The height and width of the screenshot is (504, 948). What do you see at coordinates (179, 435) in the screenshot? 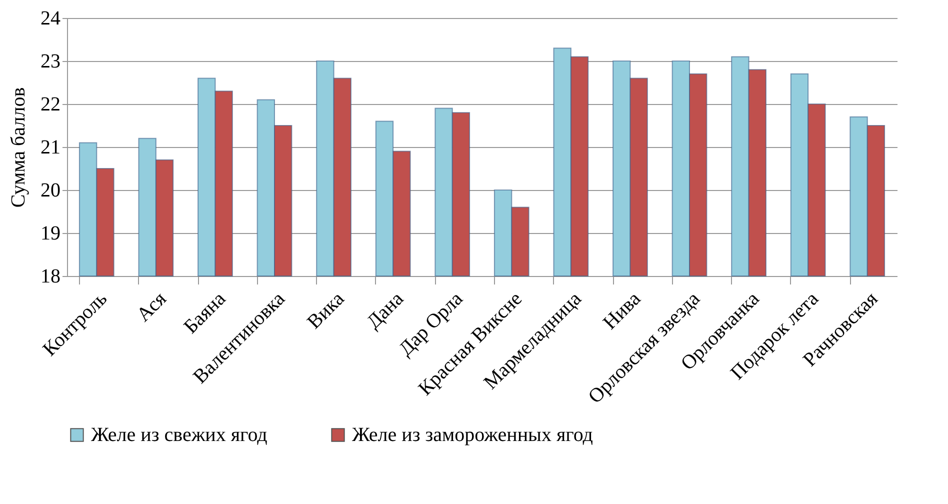
I see `legend-label: Желе из свежих ягод` at bounding box center [179, 435].